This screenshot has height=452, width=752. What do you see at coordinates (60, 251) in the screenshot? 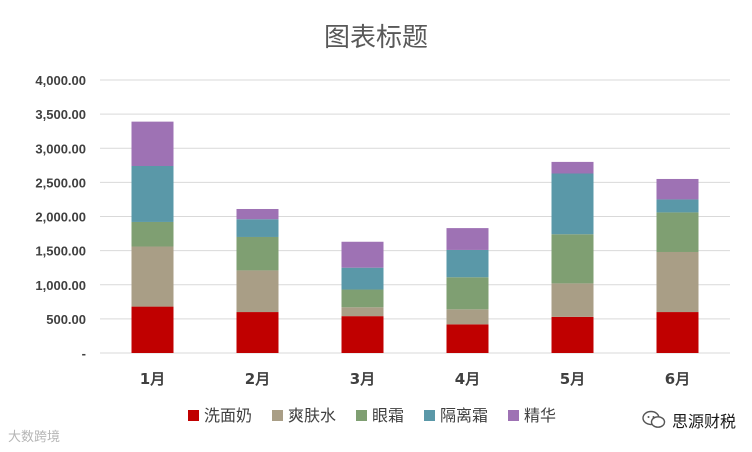
I see `y-tick-label: 1,500.00` at bounding box center [60, 251].